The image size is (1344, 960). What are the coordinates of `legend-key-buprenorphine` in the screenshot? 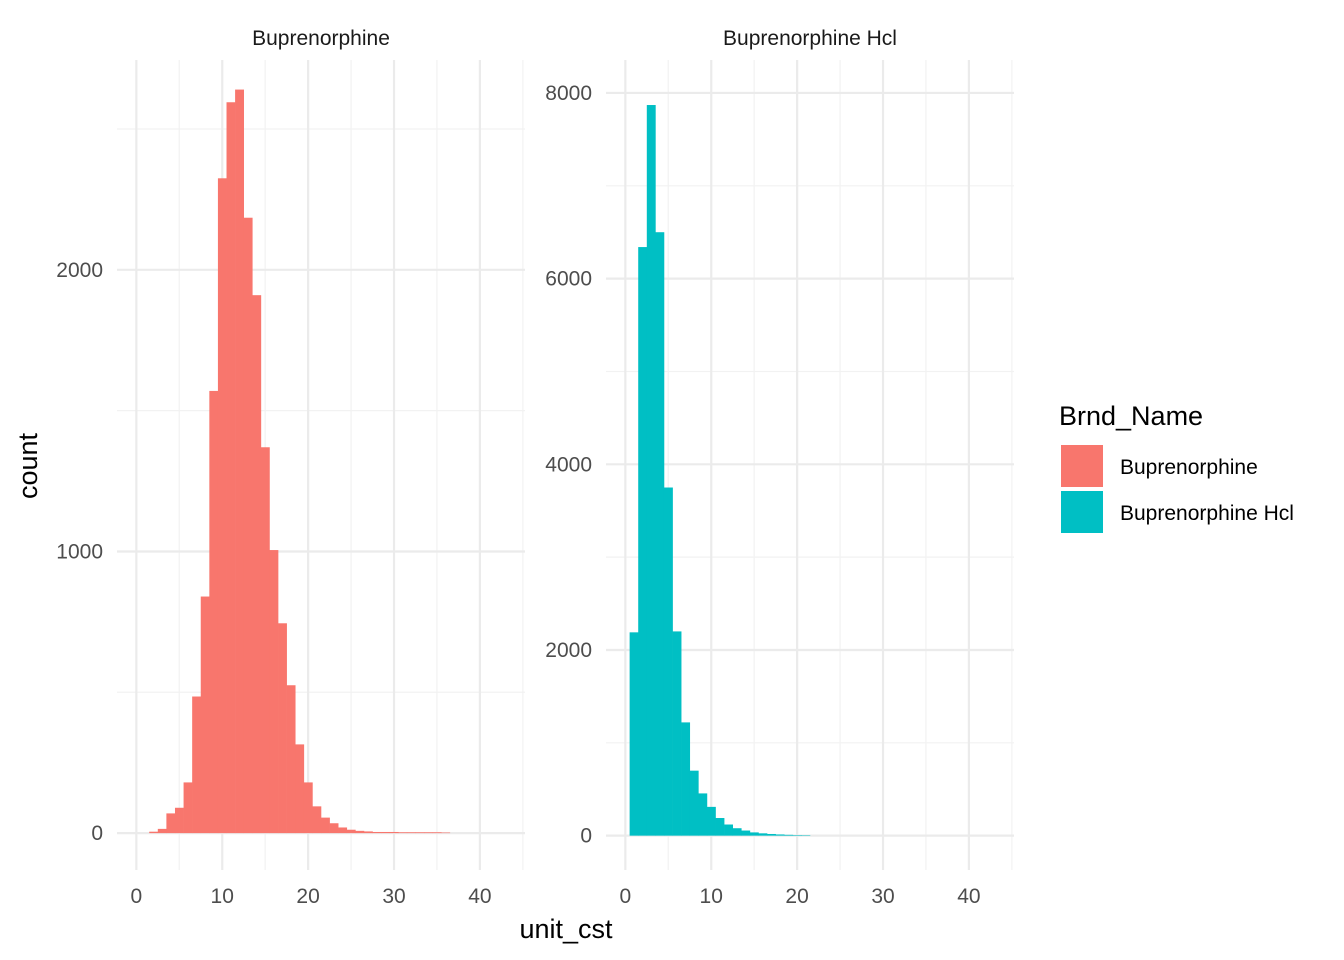 It's located at (1082, 466).